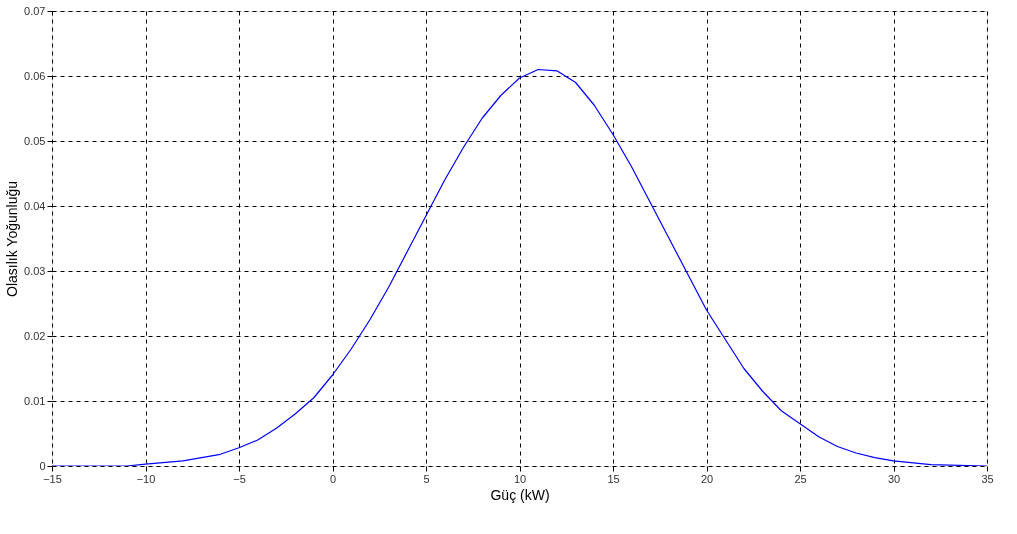  I want to click on x-tick-label: 5, so click(426, 478).